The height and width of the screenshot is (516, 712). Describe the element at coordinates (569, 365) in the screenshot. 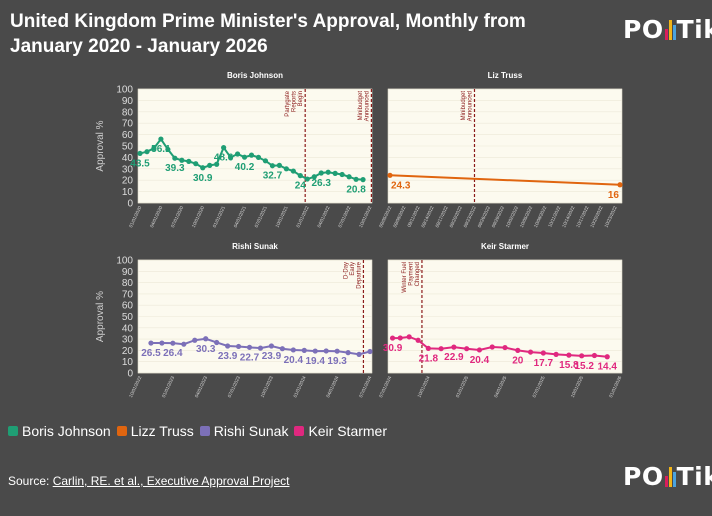

I see `data-label: 15.8` at that location.